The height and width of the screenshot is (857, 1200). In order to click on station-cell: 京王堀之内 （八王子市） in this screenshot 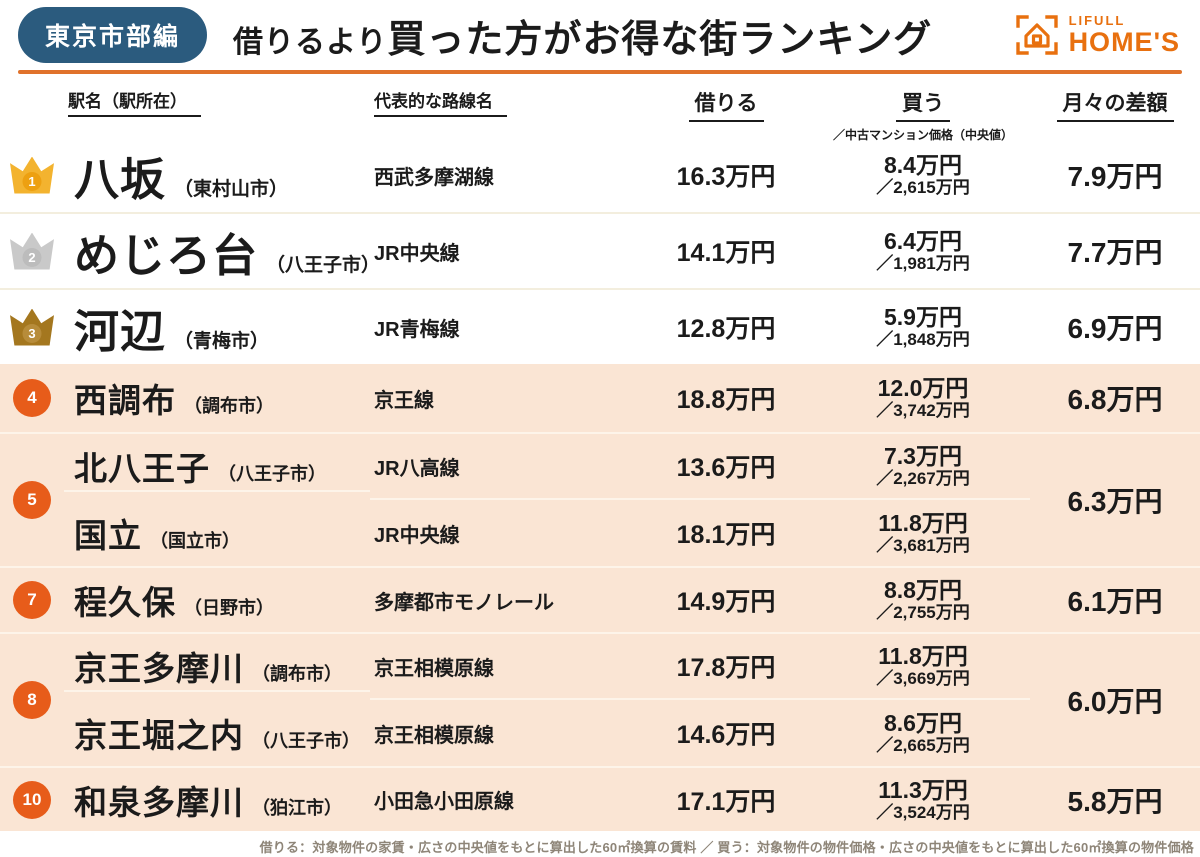, I will do `click(217, 733)`.